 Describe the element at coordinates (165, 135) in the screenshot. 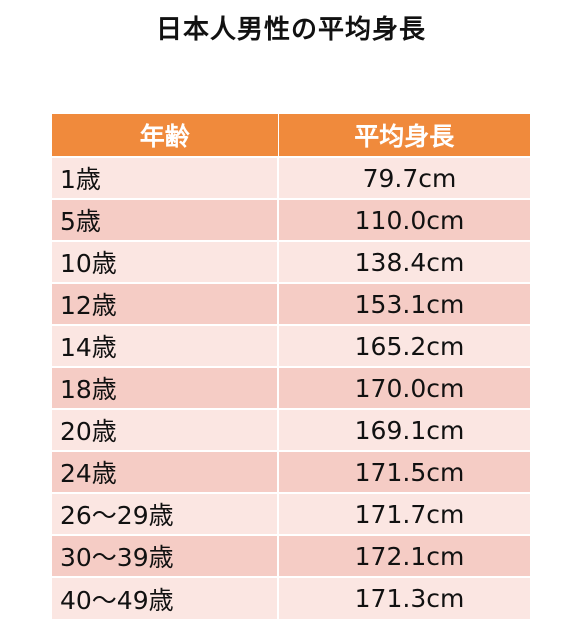

I see `column-header-age: 年齢` at that location.